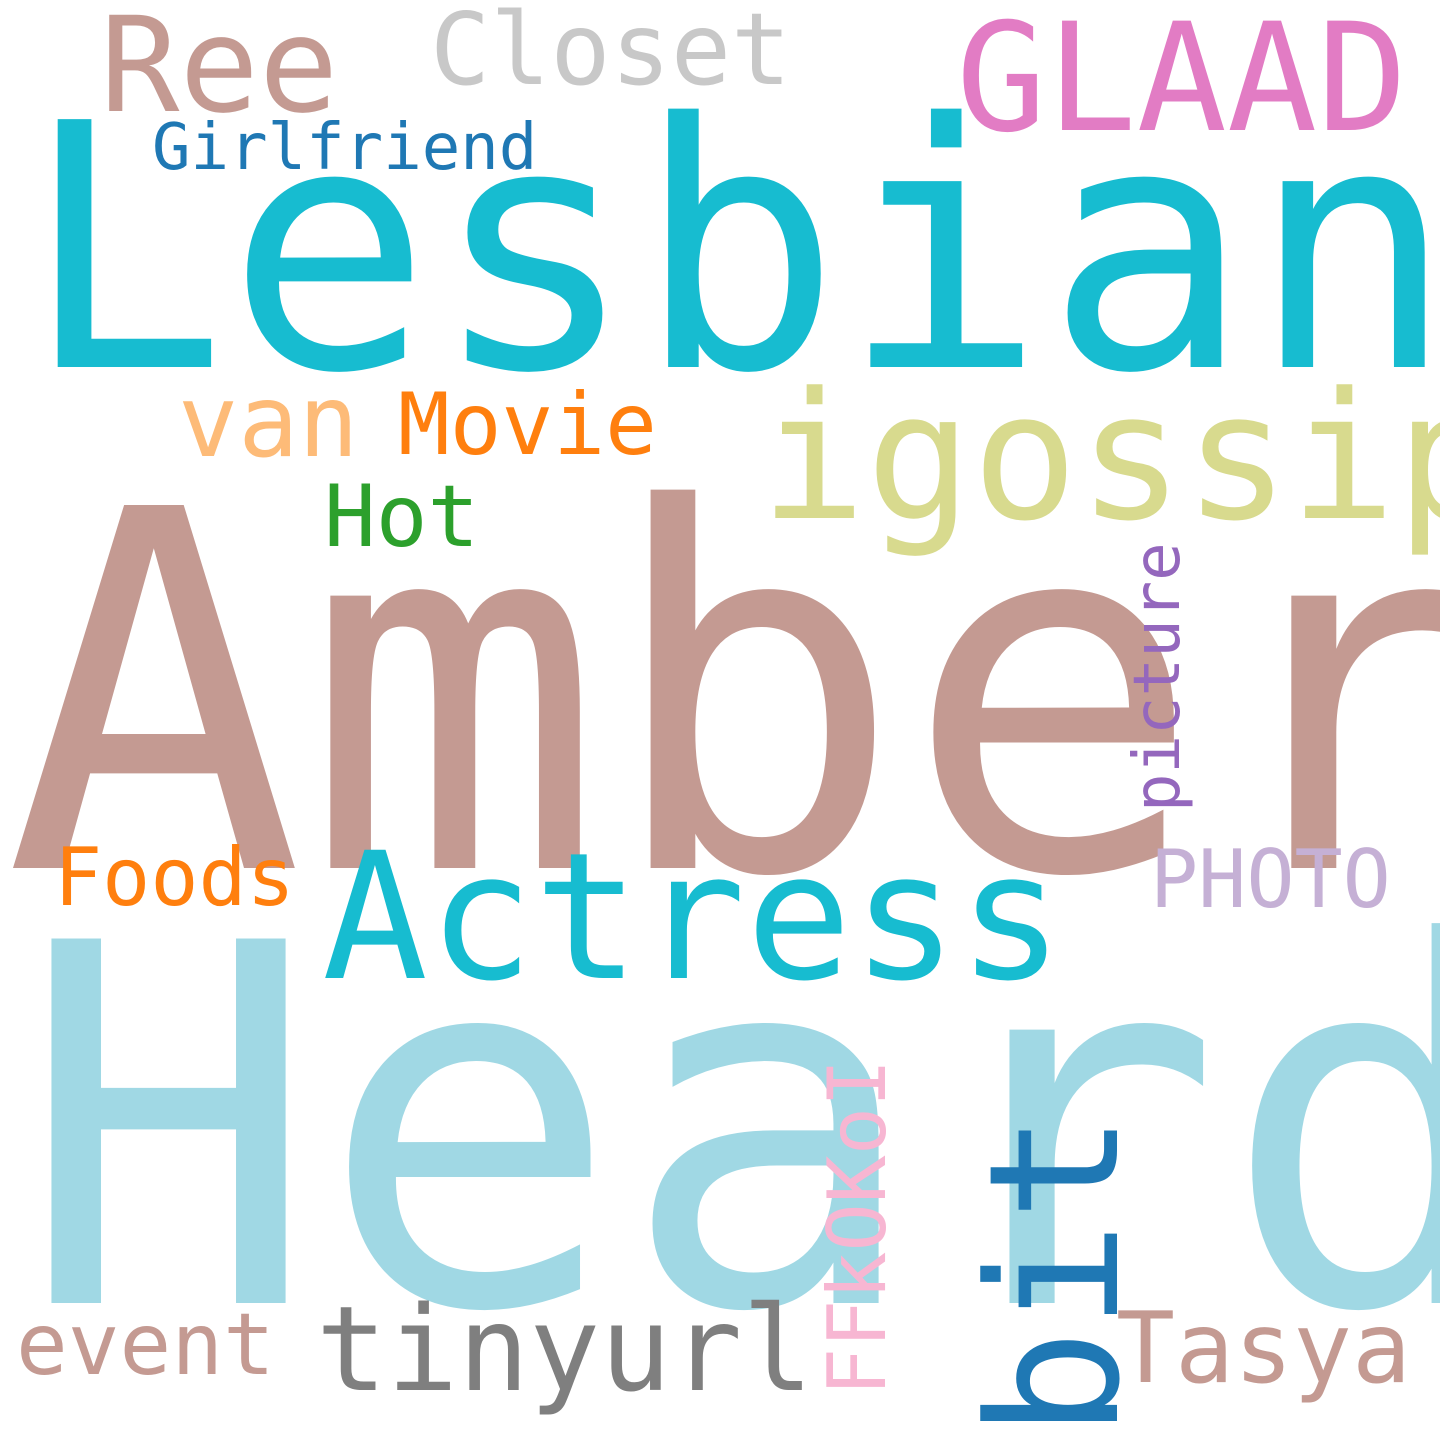  I want to click on word-movie: Movie, so click(527, 425).